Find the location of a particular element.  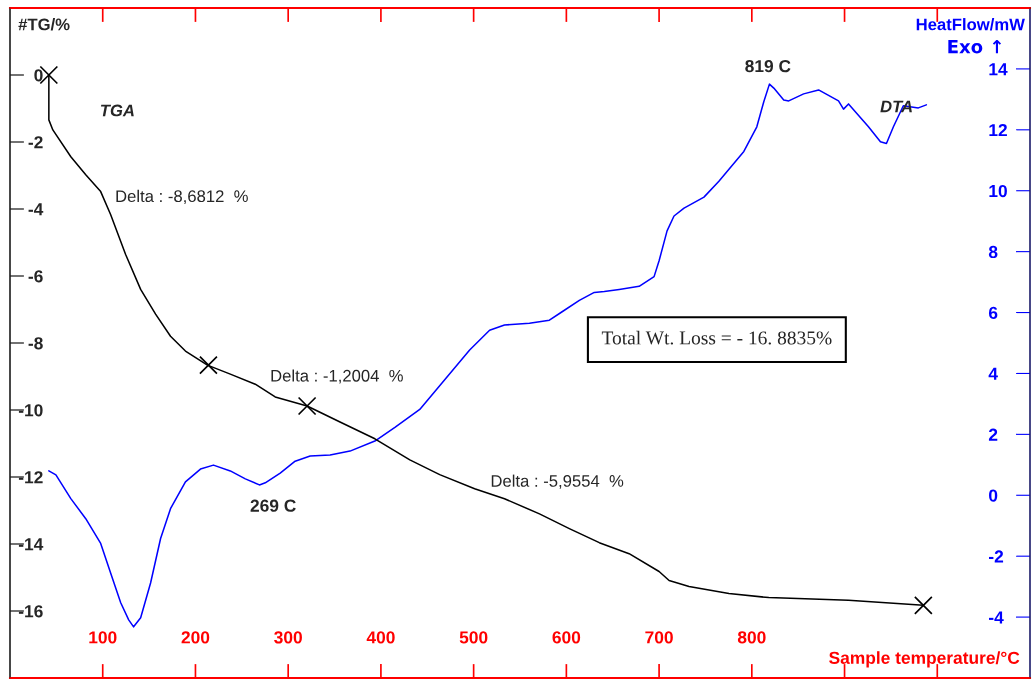

y-tick-label: -8 is located at coordinates (35, 343).